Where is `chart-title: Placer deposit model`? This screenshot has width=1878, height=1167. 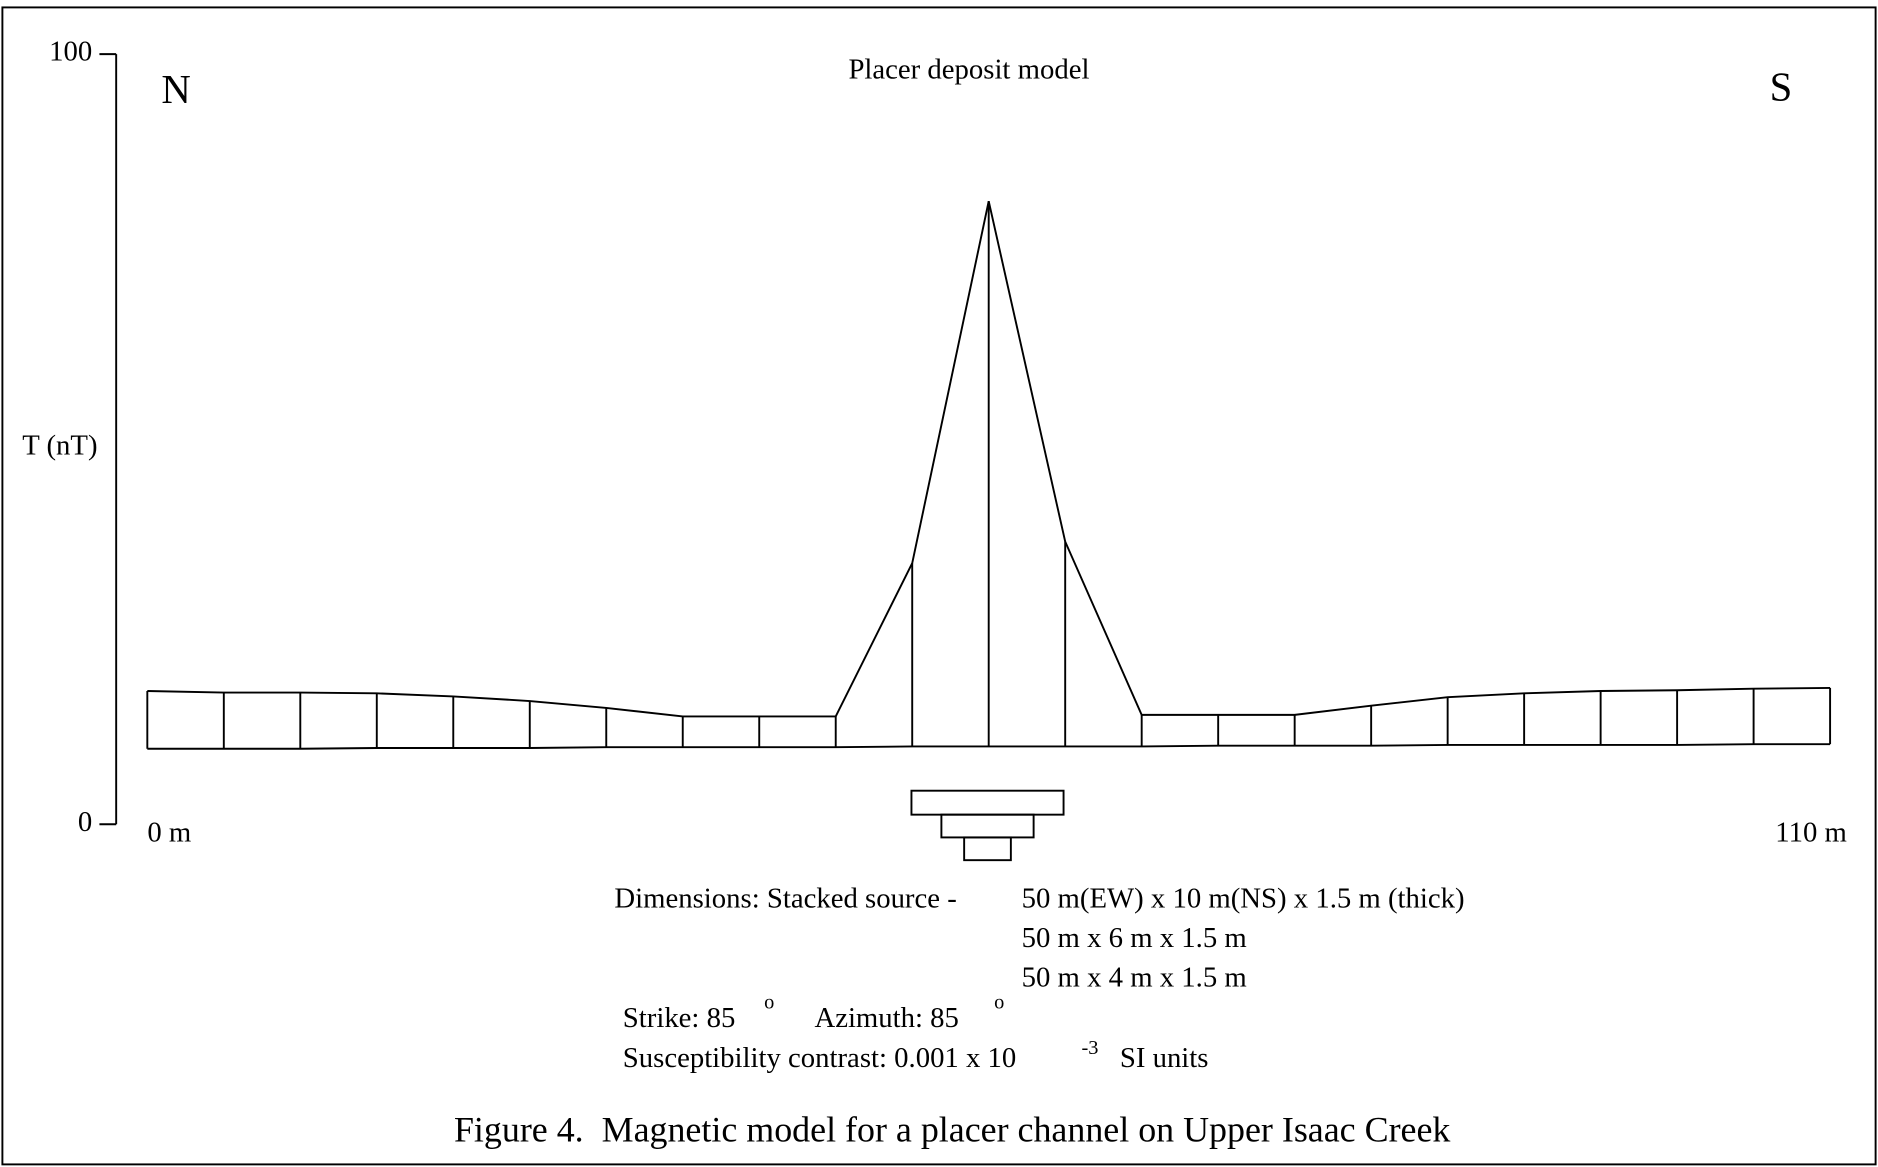 chart-title: Placer deposit model is located at coordinates (968, 70).